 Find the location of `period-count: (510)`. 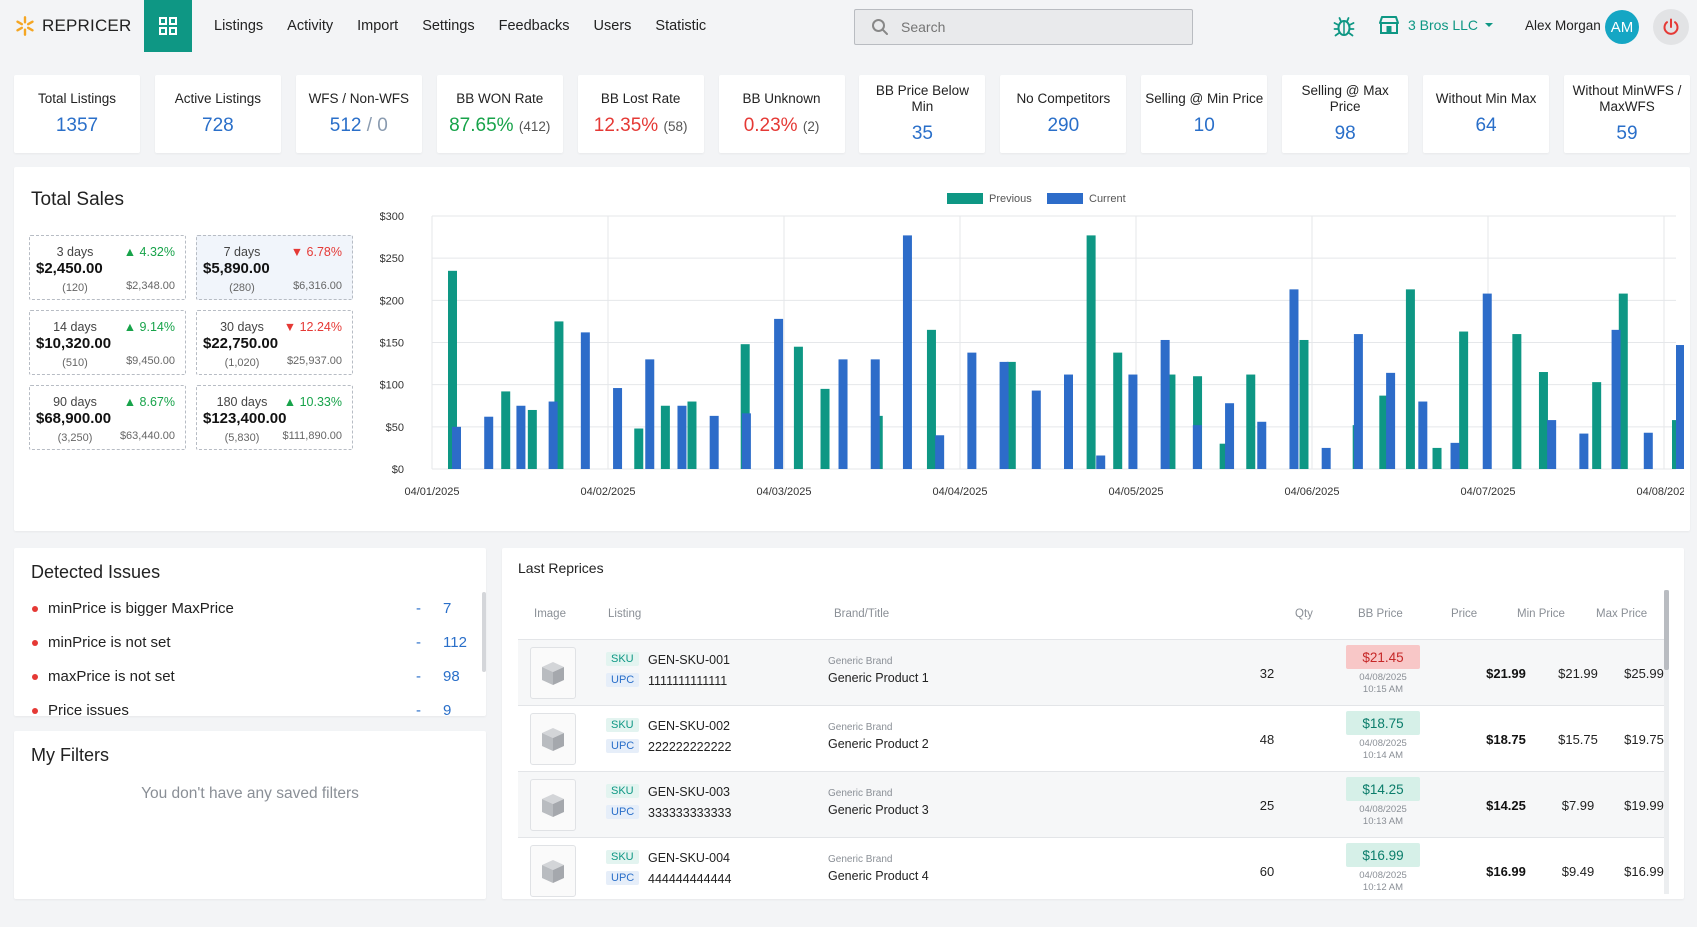

period-count: (510) is located at coordinates (75, 363).